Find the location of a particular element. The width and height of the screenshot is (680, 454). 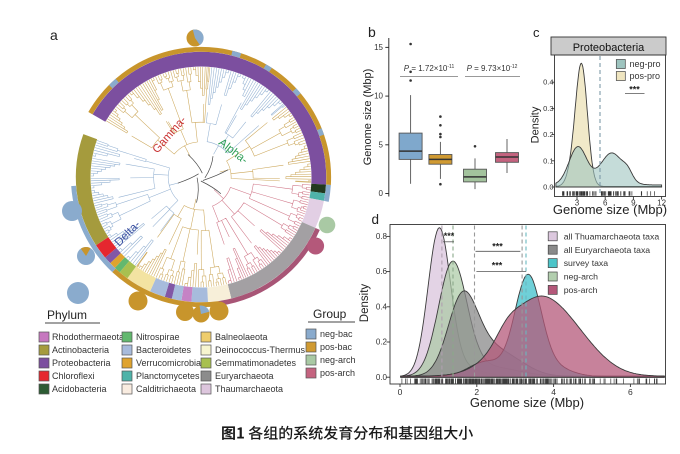

svg-text: Thaumarchaeota is located at coordinates (249, 389).